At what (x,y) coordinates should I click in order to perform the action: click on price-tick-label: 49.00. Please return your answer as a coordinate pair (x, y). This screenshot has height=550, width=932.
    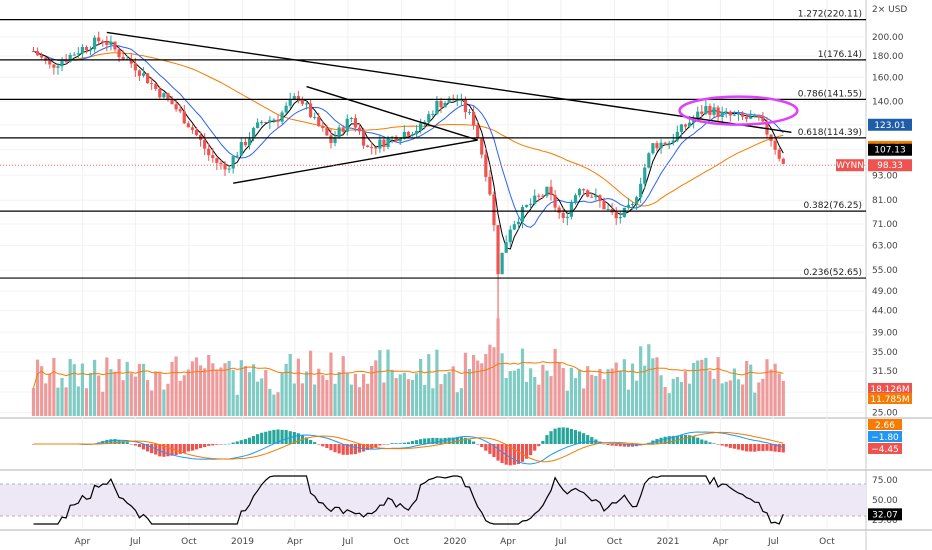
    Looking at the image, I should click on (885, 292).